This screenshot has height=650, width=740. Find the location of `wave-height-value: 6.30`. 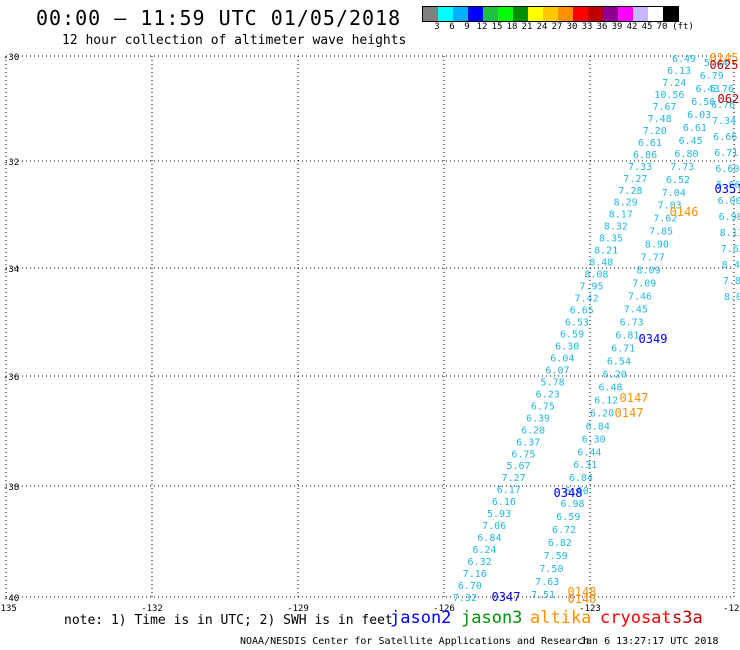

wave-height-value: 6.30 is located at coordinates (594, 439).